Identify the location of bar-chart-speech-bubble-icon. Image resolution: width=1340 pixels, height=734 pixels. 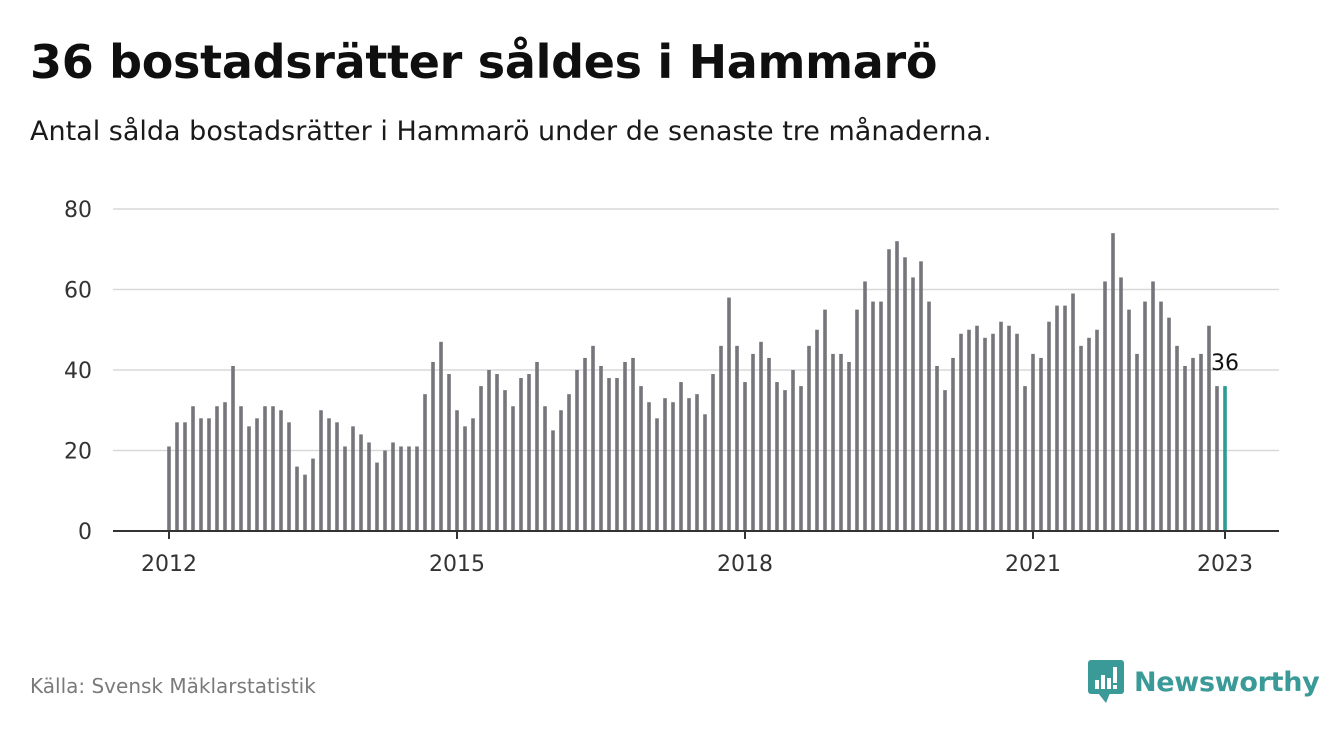
(1106, 681).